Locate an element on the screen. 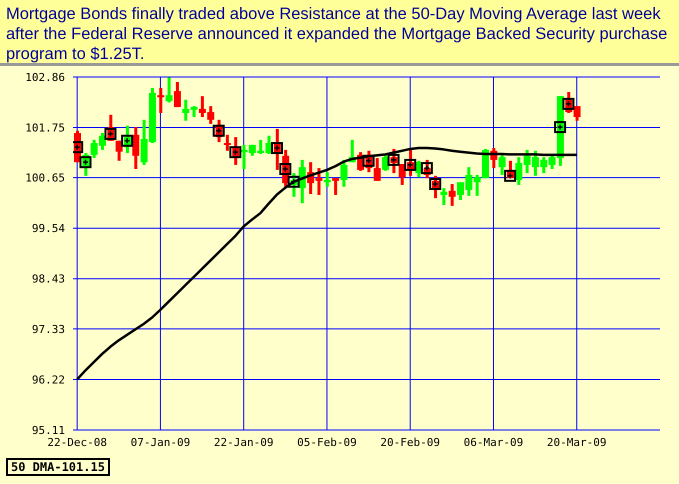 The image size is (679, 484). x-tick-label: 22-Jan-09 is located at coordinates (244, 442).